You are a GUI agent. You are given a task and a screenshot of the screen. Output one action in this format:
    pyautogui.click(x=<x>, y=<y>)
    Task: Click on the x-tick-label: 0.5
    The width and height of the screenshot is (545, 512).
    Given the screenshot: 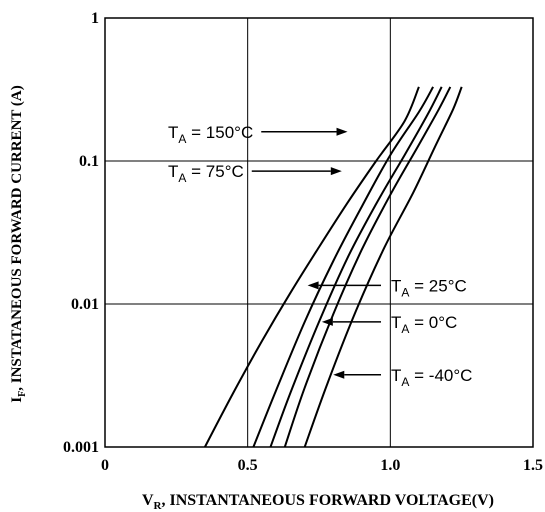 What is the action you would take?
    pyautogui.click(x=248, y=465)
    